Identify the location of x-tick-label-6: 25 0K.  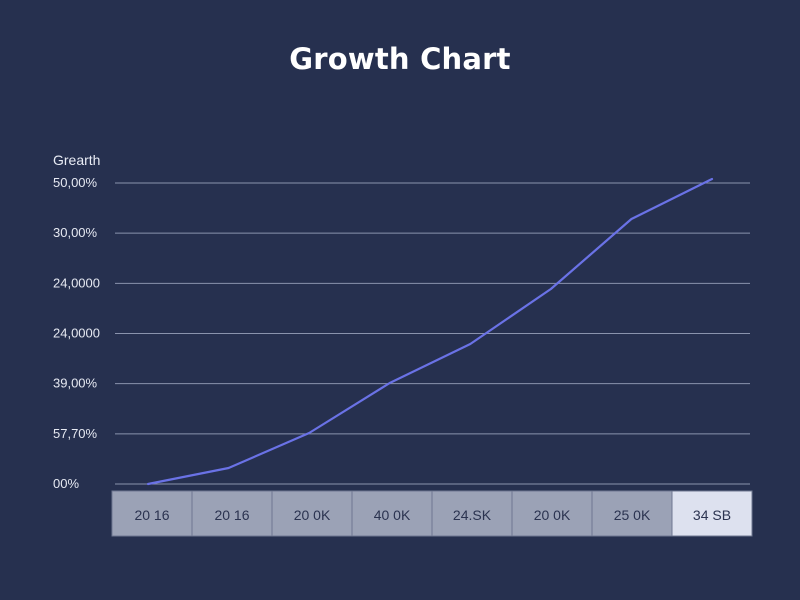
(632, 515).